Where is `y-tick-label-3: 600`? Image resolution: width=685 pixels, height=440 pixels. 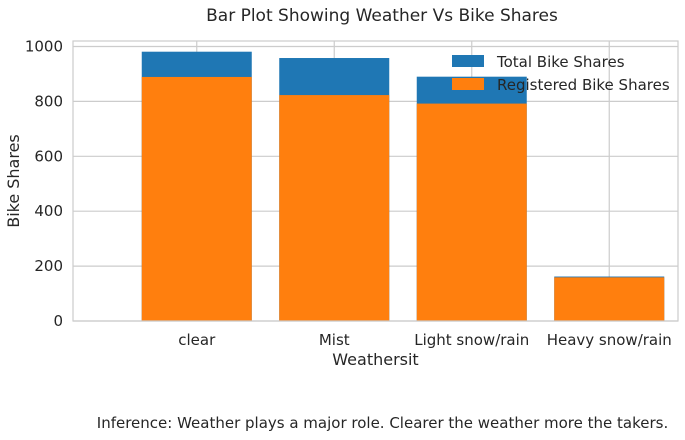 y-tick-label-3: 600 is located at coordinates (48, 156).